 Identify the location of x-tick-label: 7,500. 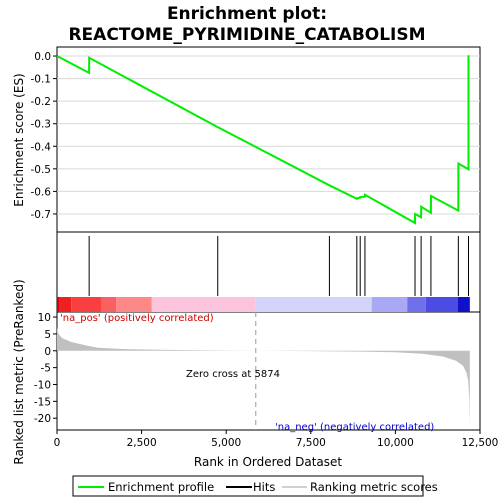
(311, 443).